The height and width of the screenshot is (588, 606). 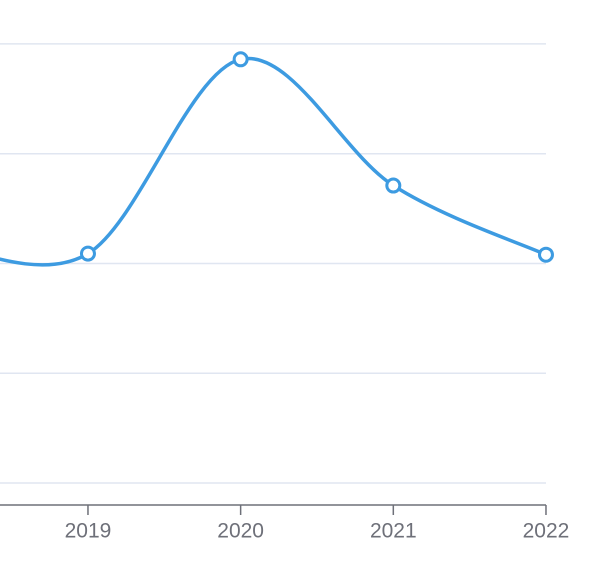 I want to click on x-tick-label: 2021, so click(x=393, y=531).